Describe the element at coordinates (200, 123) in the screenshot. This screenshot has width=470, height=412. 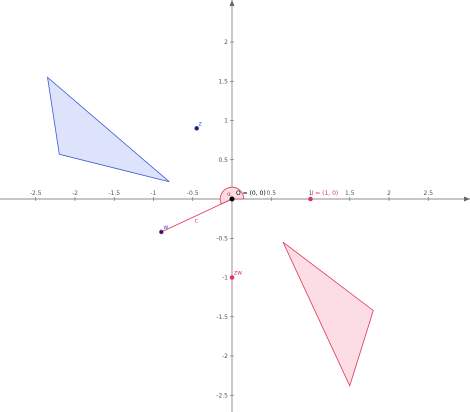
I see `point-z-label: z` at that location.